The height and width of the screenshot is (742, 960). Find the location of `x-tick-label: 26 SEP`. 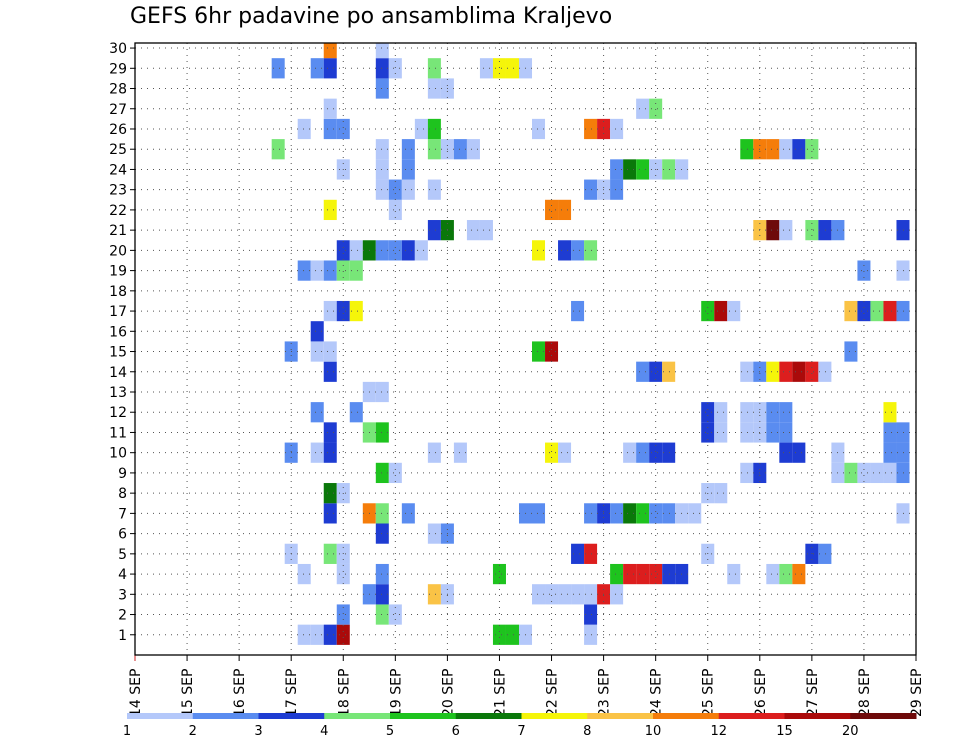

x-tick-label: 26 SEP is located at coordinates (761, 693).